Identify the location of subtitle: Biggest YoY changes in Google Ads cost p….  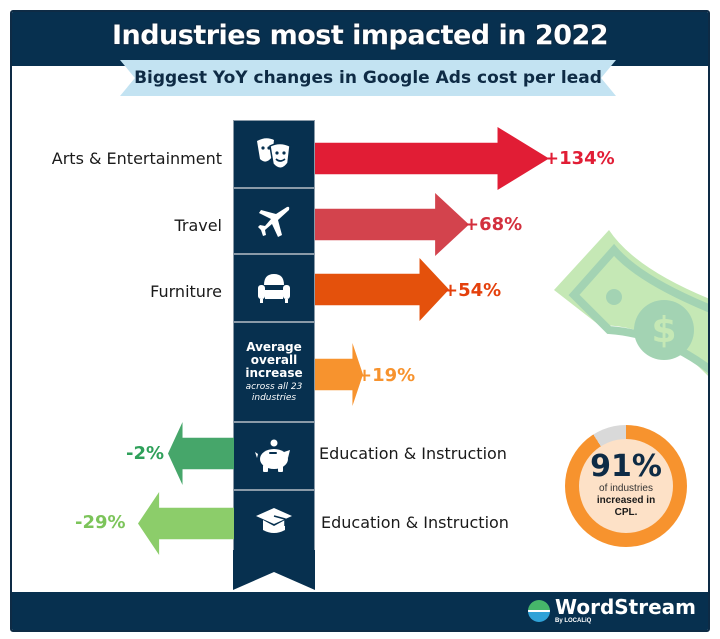
(368, 78).